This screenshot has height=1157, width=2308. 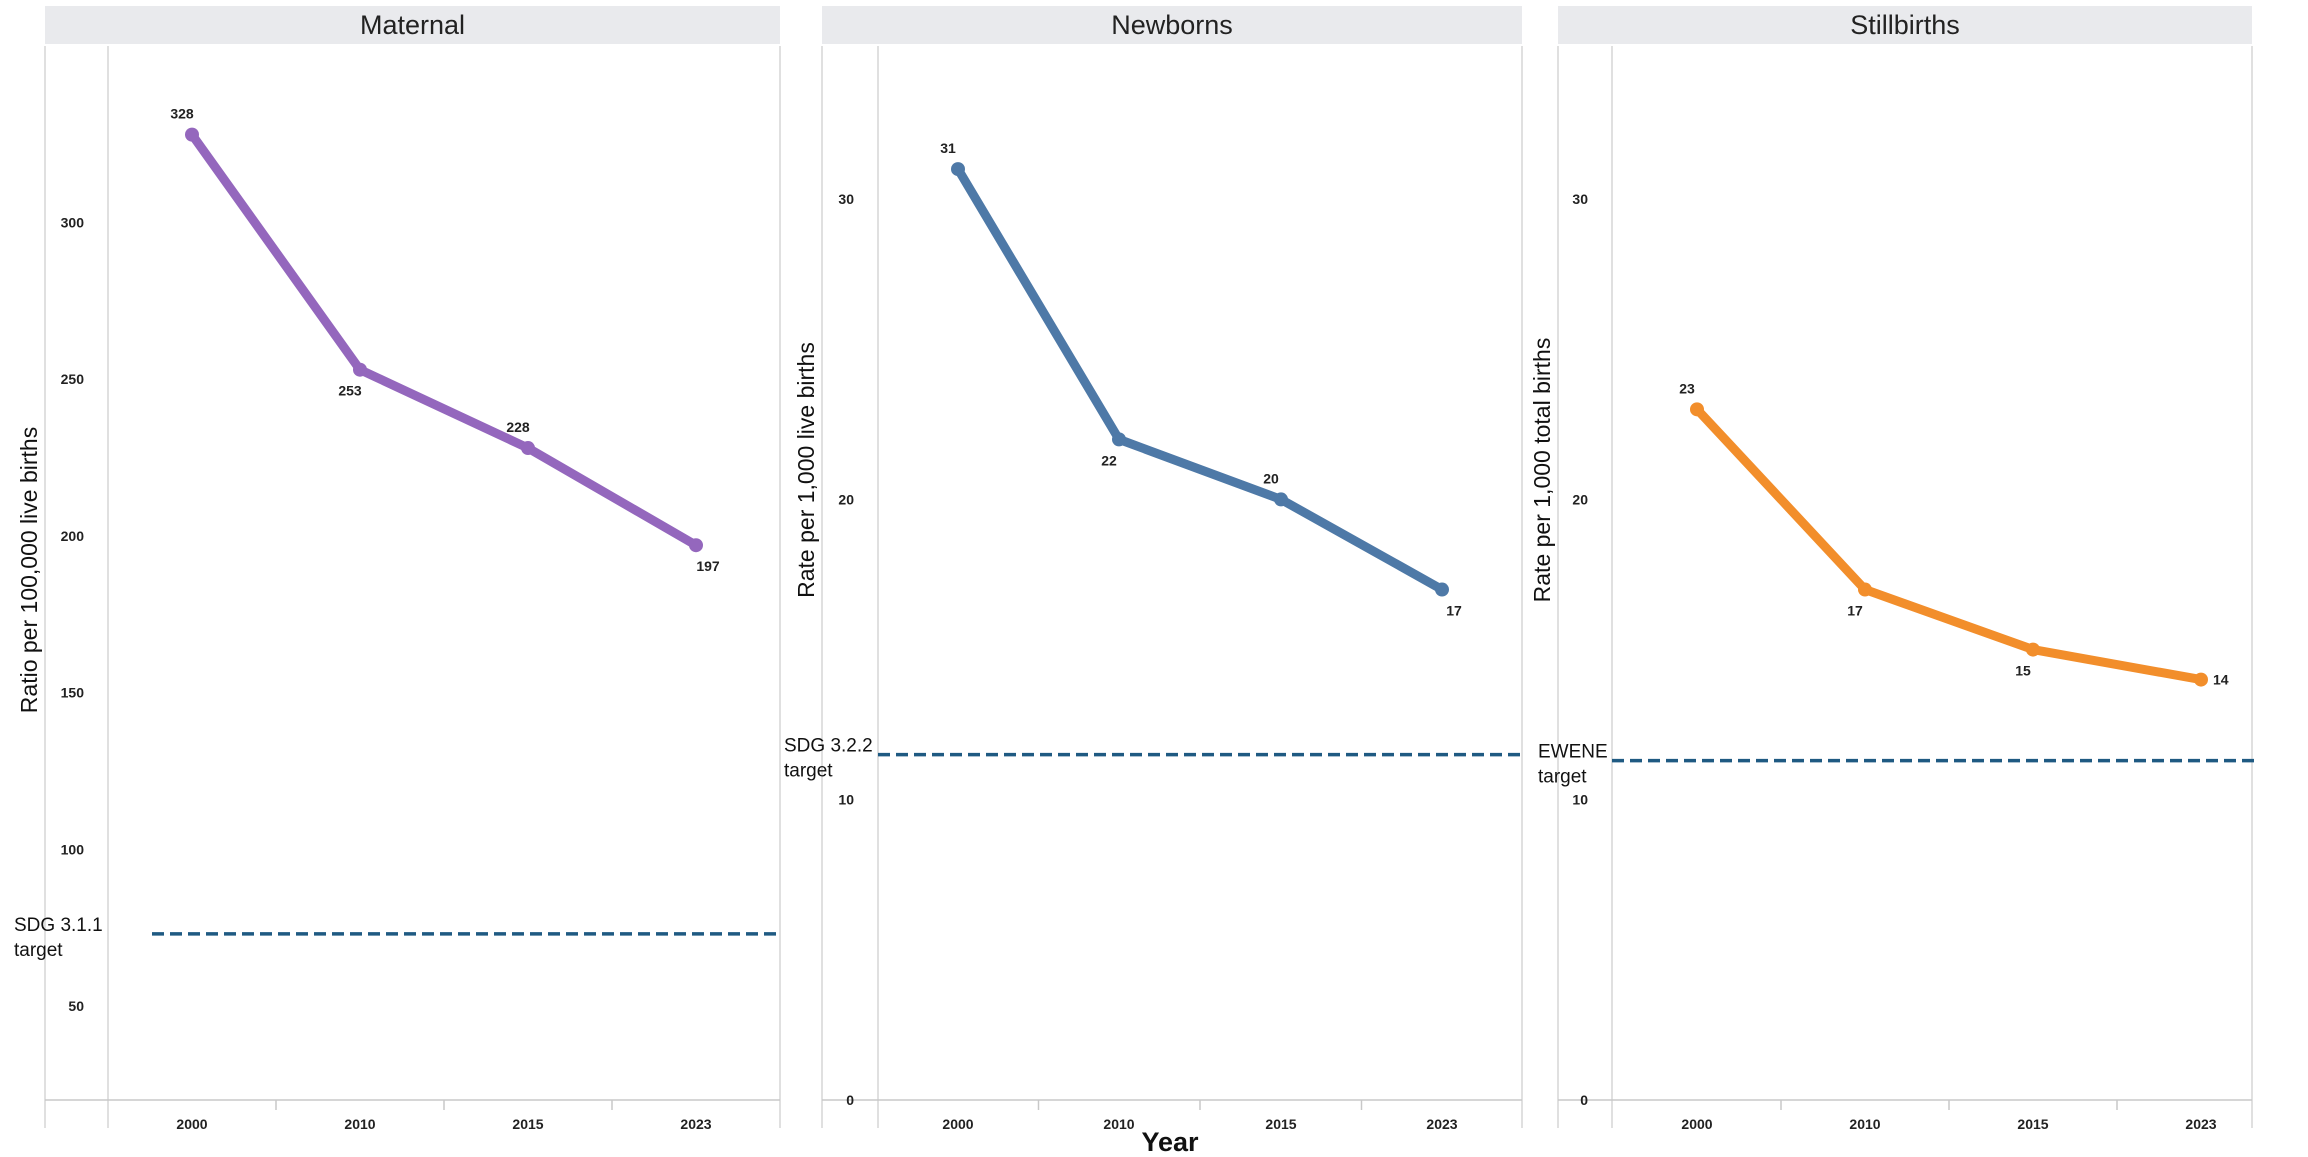 I want to click on y-axis-title: Rate per 1,000 total births, so click(x=1542, y=470).